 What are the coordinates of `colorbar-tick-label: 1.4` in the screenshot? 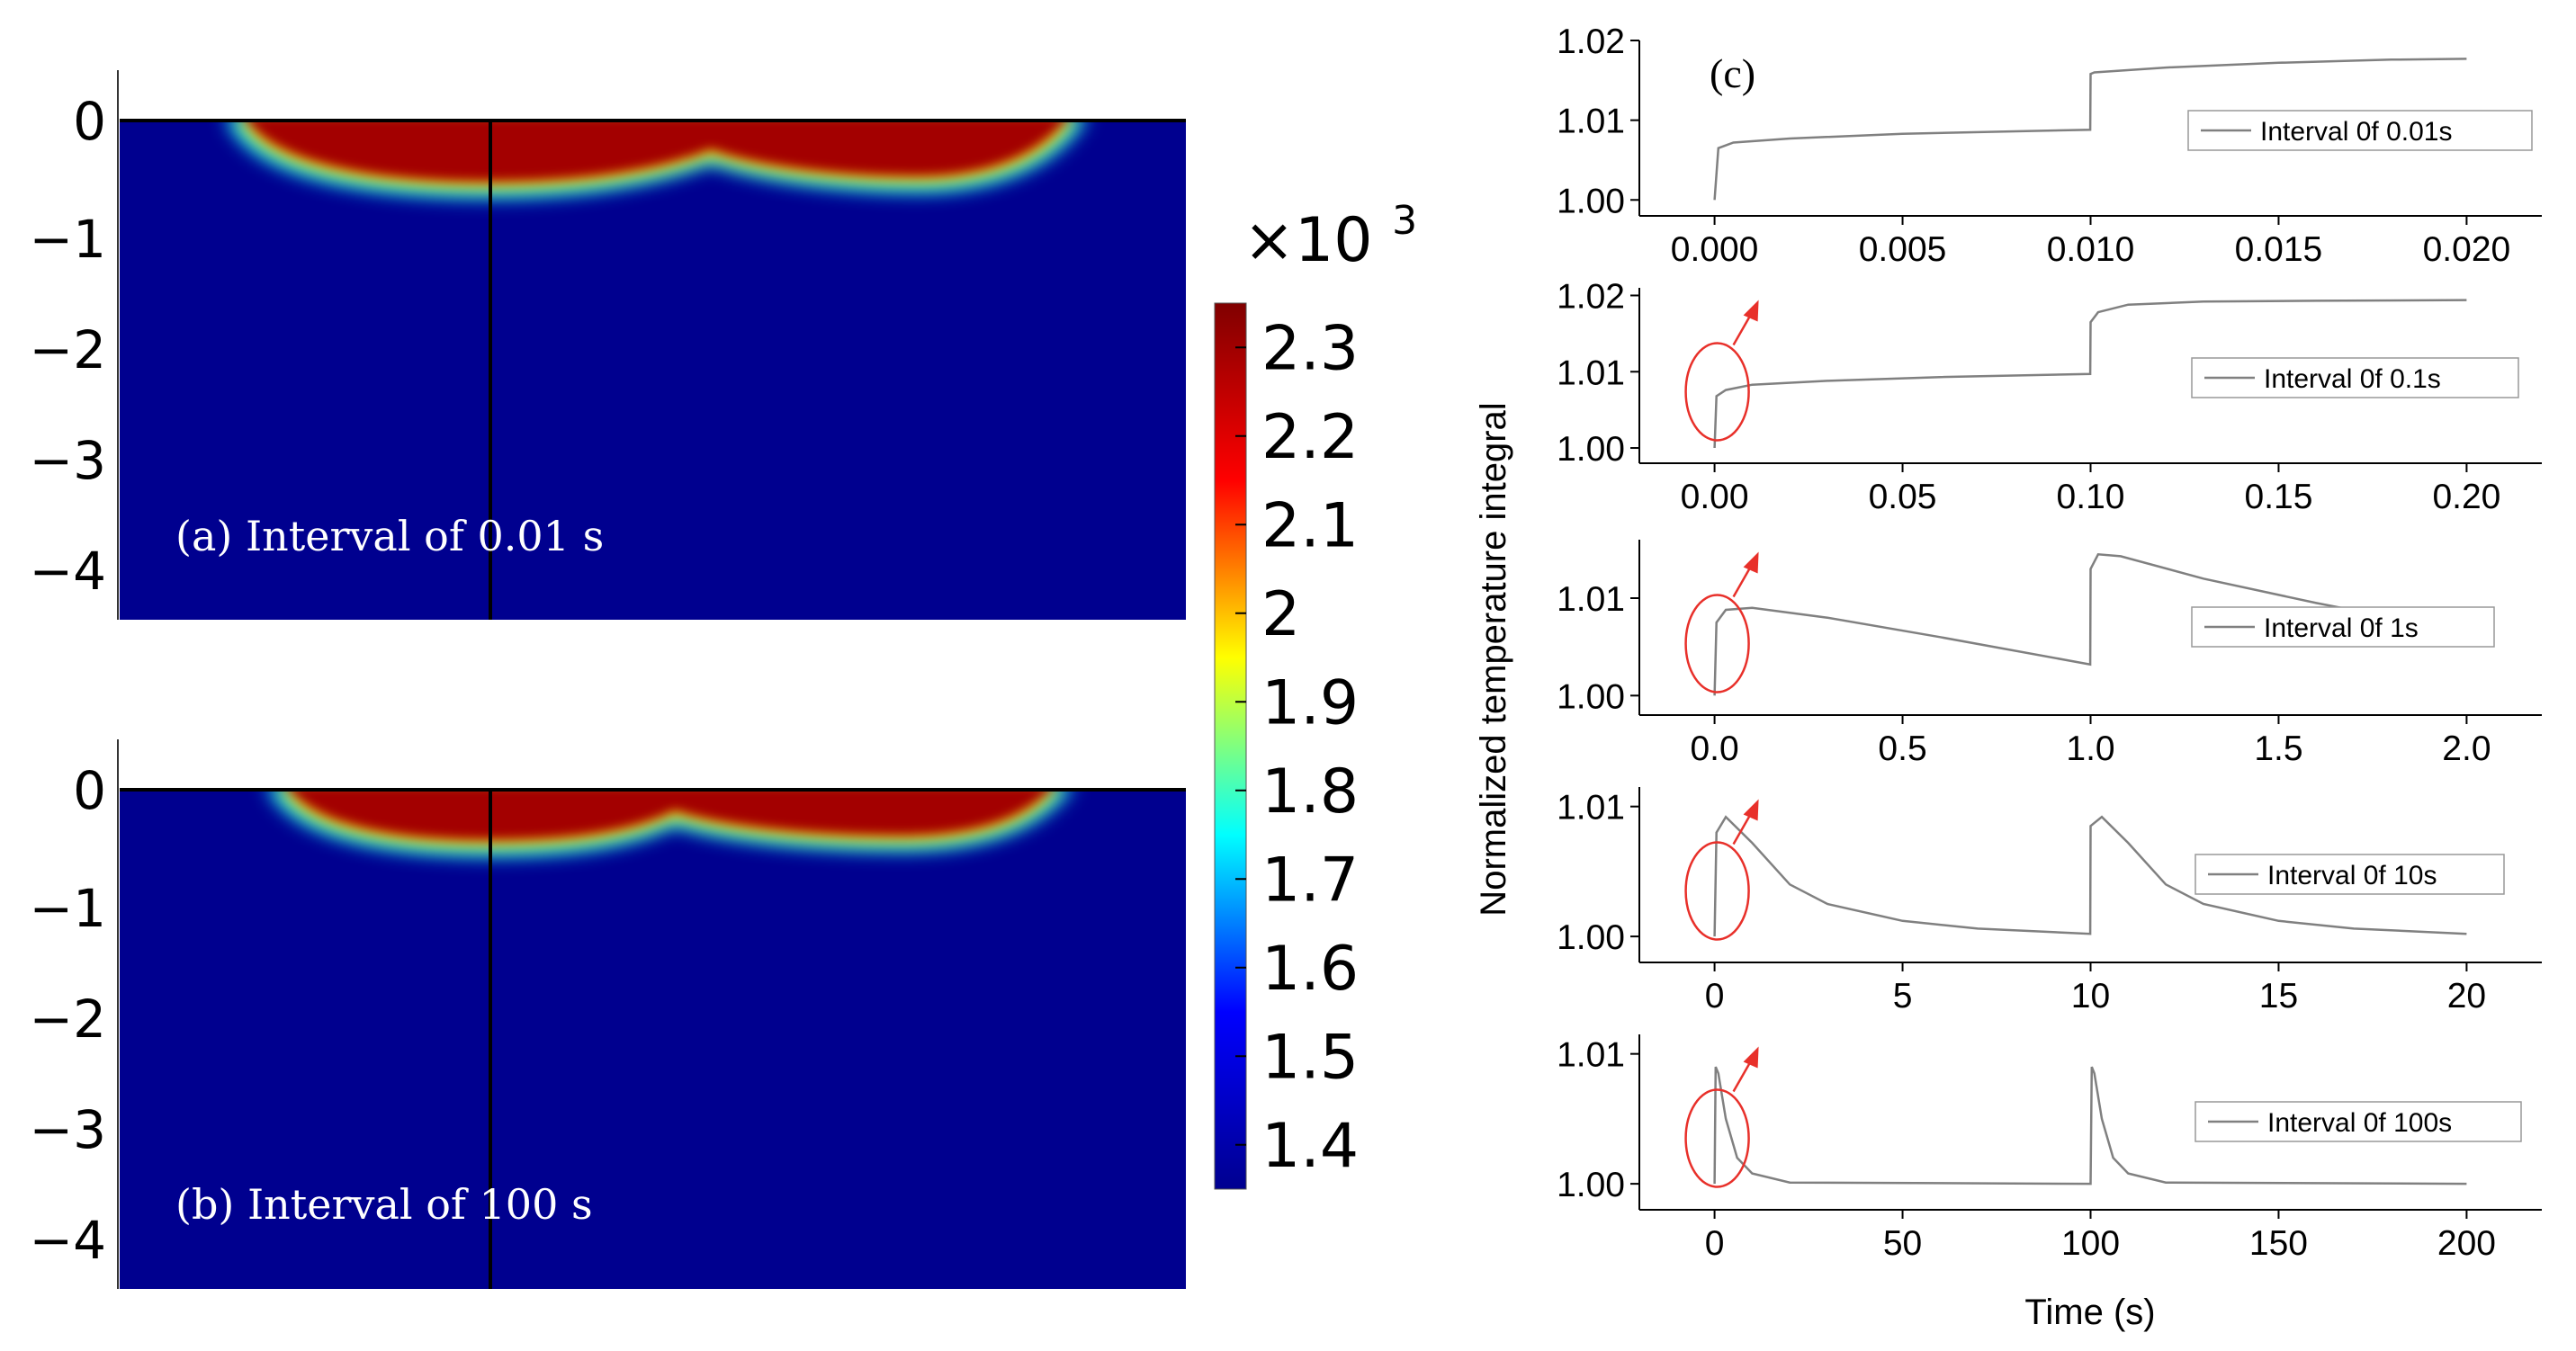 It's located at (1310, 1147).